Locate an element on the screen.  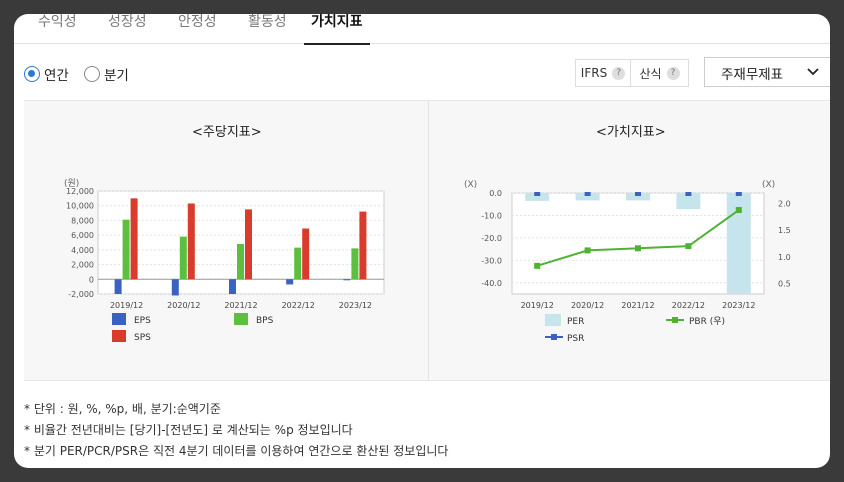
y-tick-label: 0 is located at coordinates (91, 279).